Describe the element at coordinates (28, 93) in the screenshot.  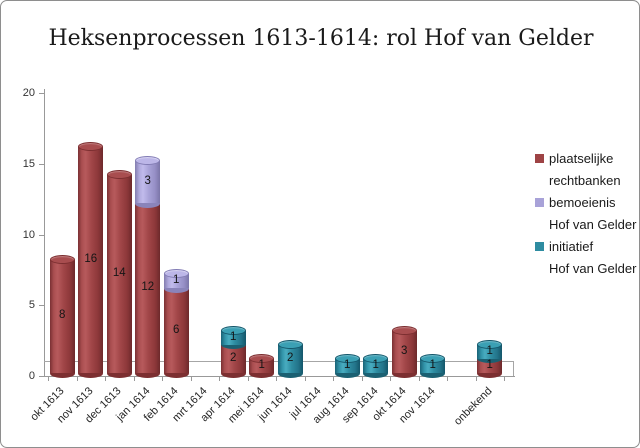
I see `y-axis-tick-label: 20` at that location.